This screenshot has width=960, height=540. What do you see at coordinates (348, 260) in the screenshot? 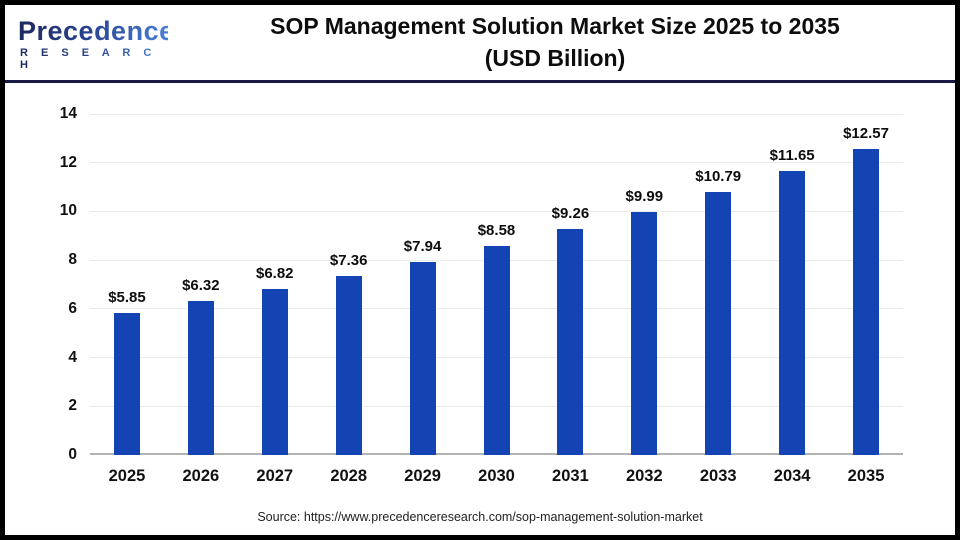
I see `bar-value-label: $7.36` at bounding box center [348, 260].